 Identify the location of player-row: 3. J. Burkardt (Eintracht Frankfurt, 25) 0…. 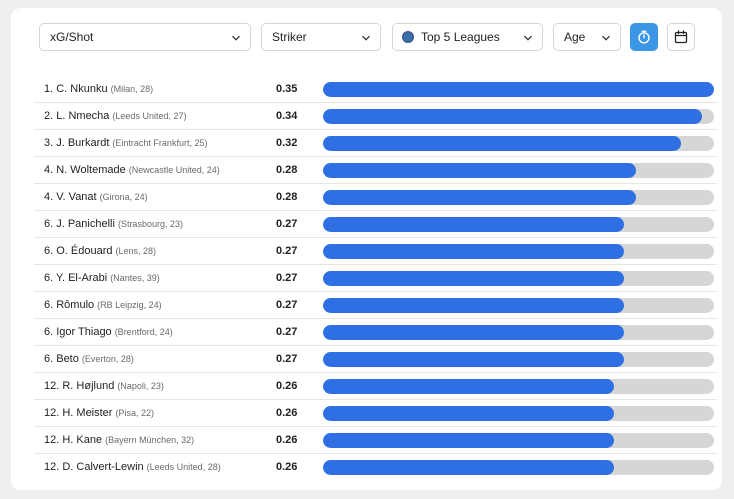
(375, 143).